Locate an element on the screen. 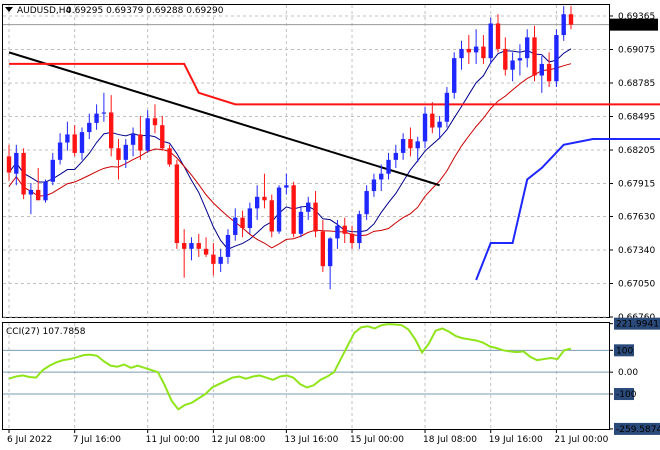 This screenshot has width=660, height=450. current-price-label: 0.69290 is located at coordinates (634, 26).